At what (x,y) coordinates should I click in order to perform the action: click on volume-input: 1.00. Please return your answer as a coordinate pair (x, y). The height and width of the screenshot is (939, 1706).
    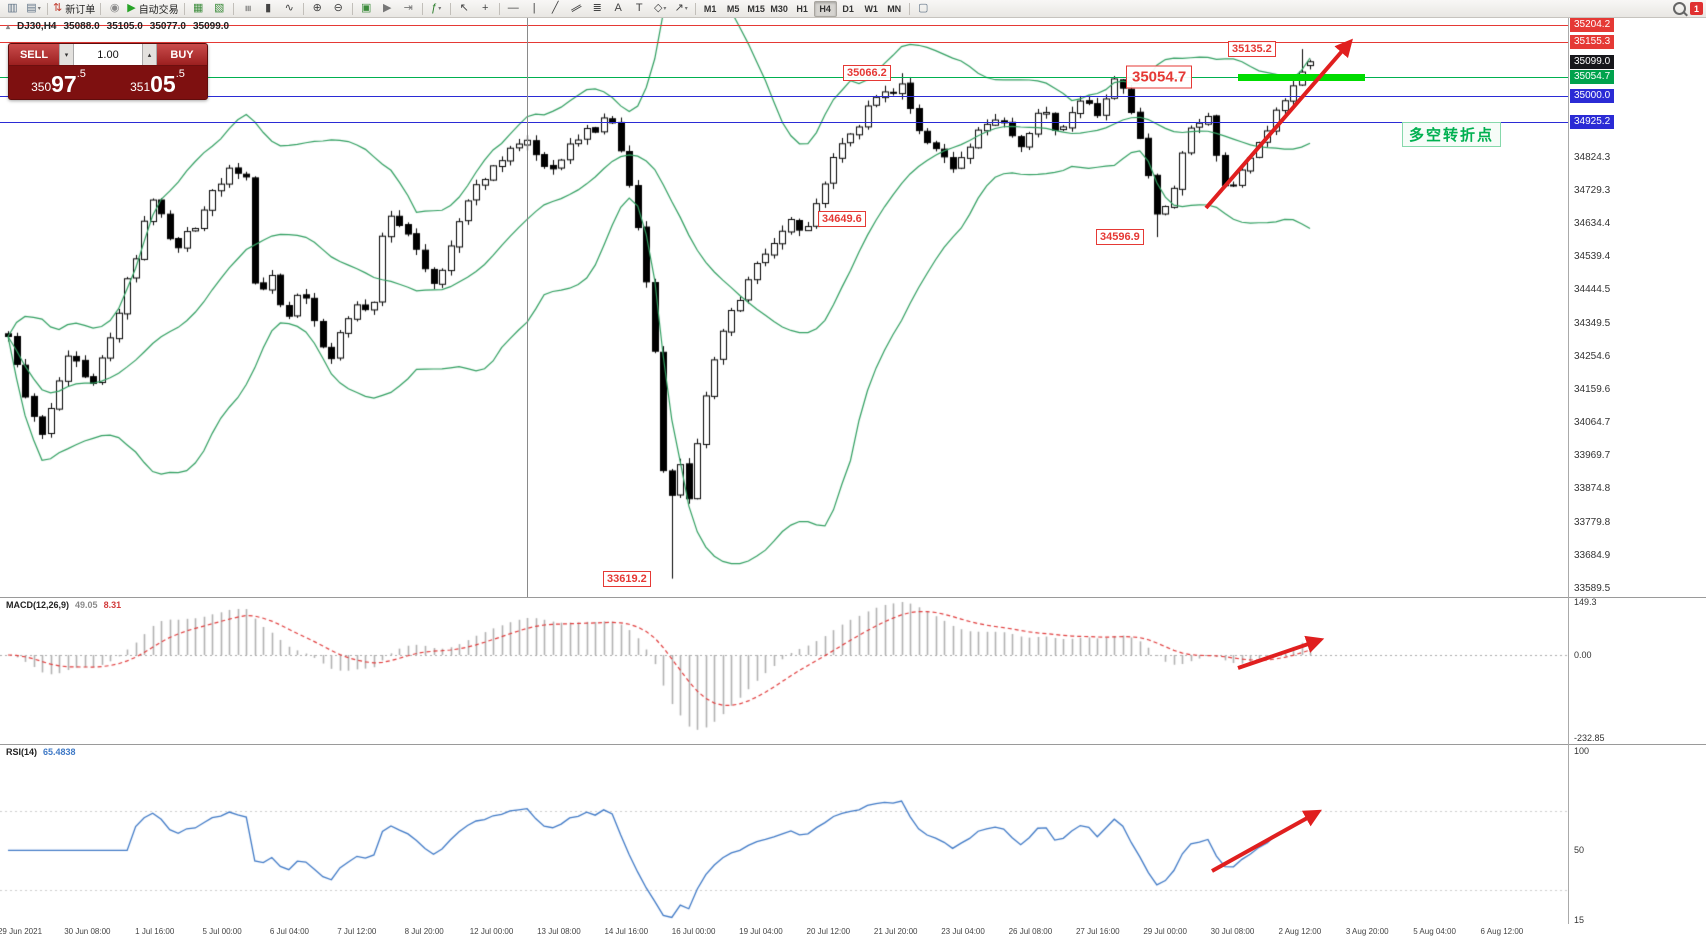
    Looking at the image, I should click on (108, 54).